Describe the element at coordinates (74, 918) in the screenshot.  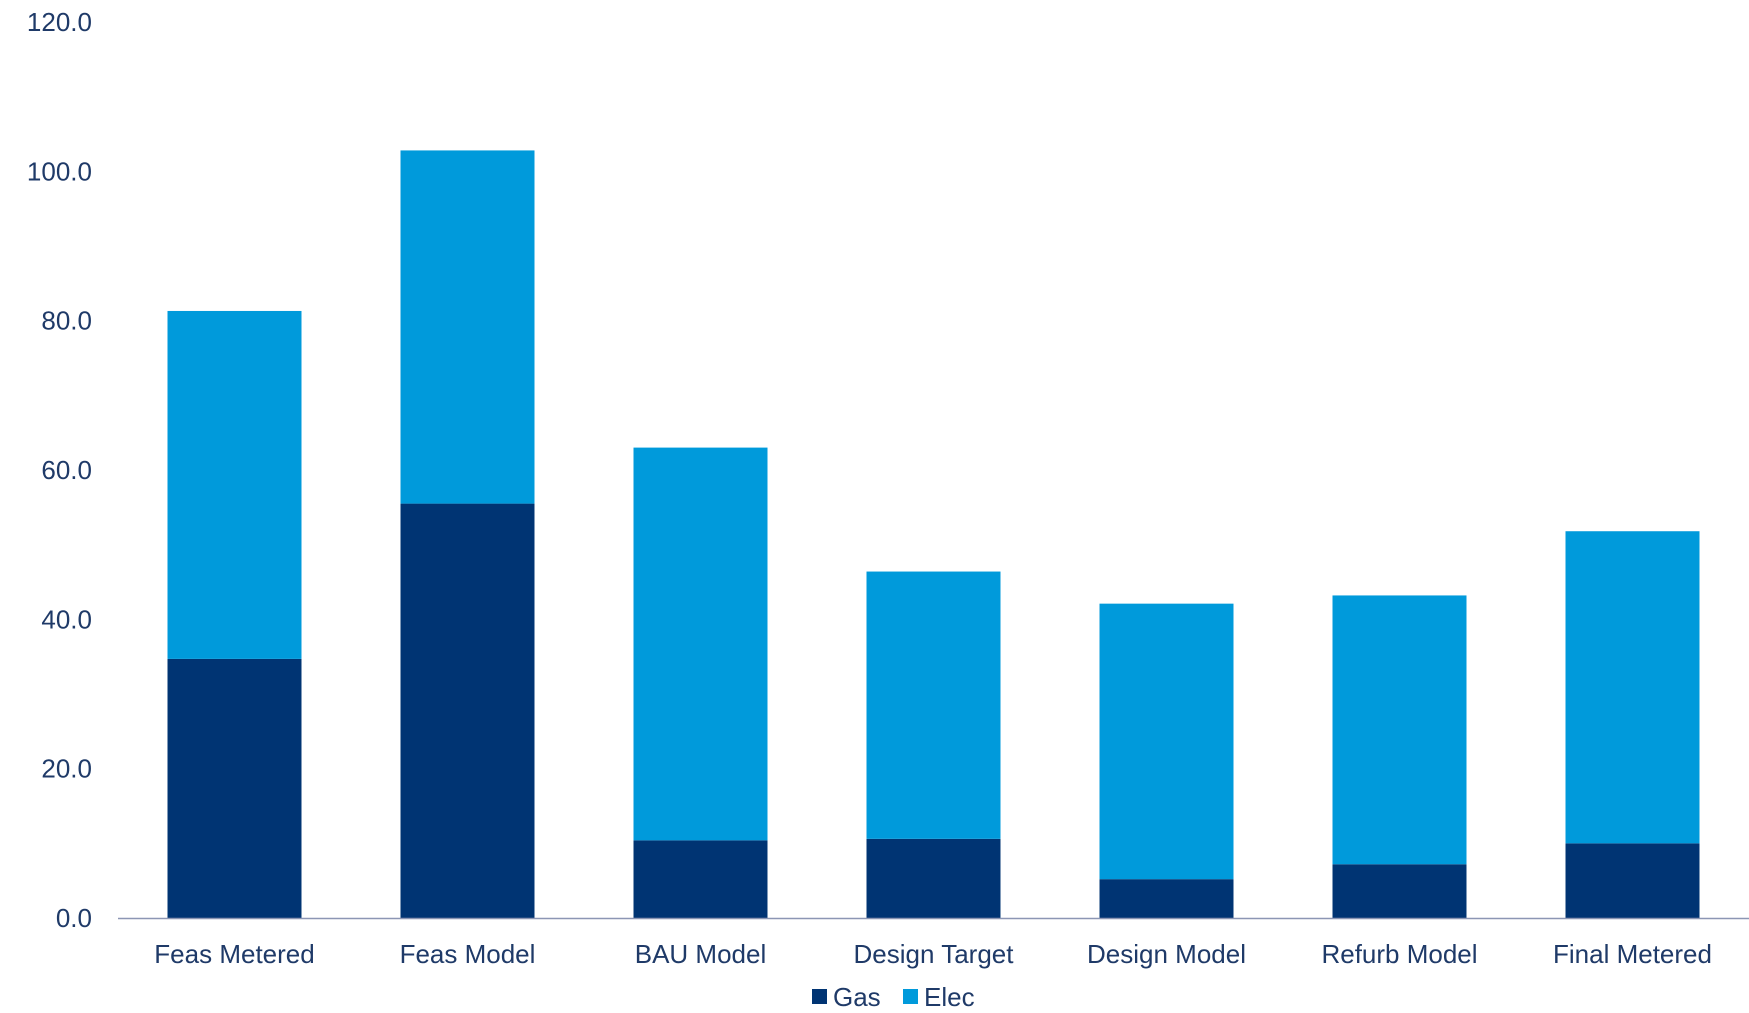
I see `y-tick-label: 0.0` at that location.